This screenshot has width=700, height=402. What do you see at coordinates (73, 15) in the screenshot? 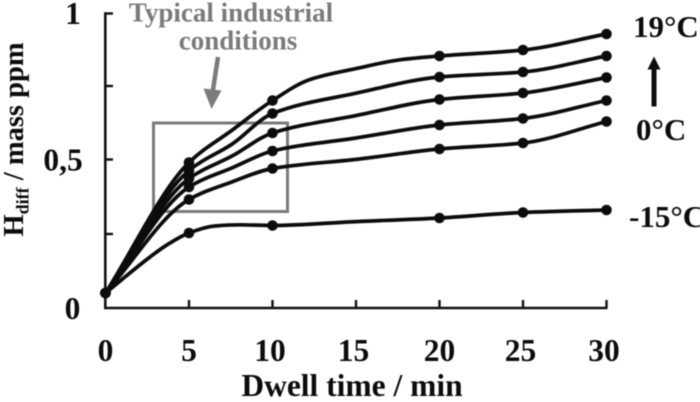
I see `svg-text: 1` at bounding box center [73, 15].